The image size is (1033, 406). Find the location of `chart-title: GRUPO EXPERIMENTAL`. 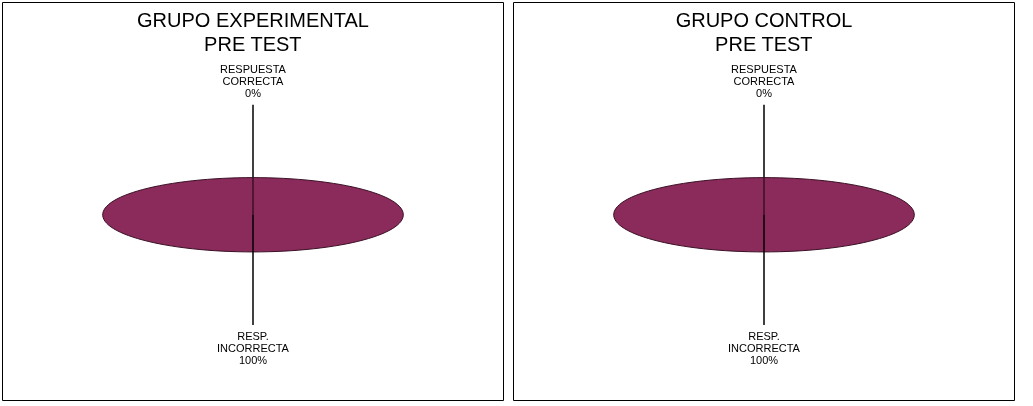

chart-title: GRUPO EXPERIMENTAL is located at coordinates (253, 20).